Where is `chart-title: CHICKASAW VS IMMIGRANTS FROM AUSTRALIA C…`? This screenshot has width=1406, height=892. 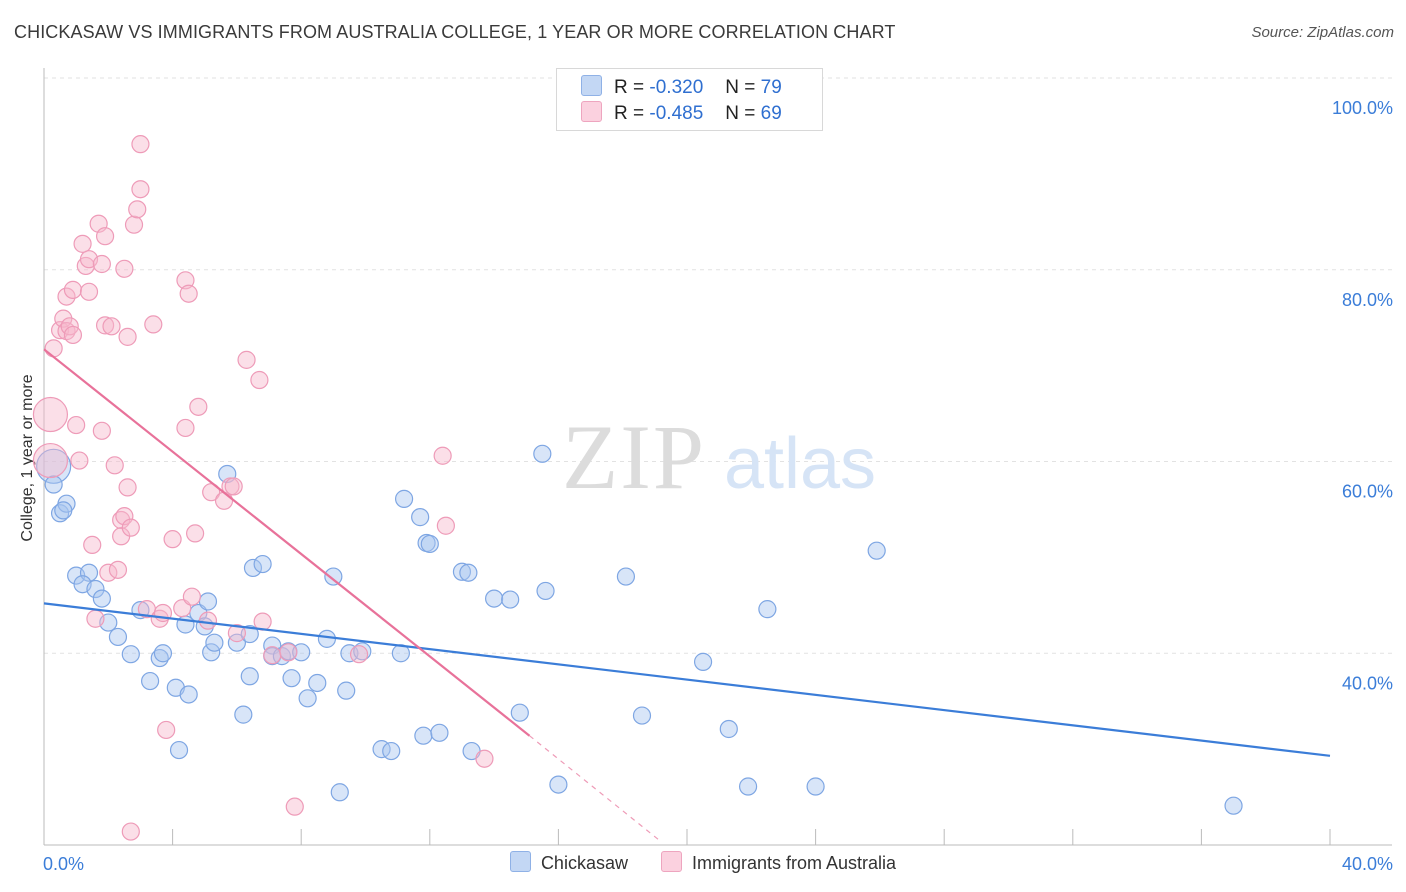 chart-title: CHICKASAW VS IMMIGRANTS FROM AUSTRALIA C… is located at coordinates (455, 32).